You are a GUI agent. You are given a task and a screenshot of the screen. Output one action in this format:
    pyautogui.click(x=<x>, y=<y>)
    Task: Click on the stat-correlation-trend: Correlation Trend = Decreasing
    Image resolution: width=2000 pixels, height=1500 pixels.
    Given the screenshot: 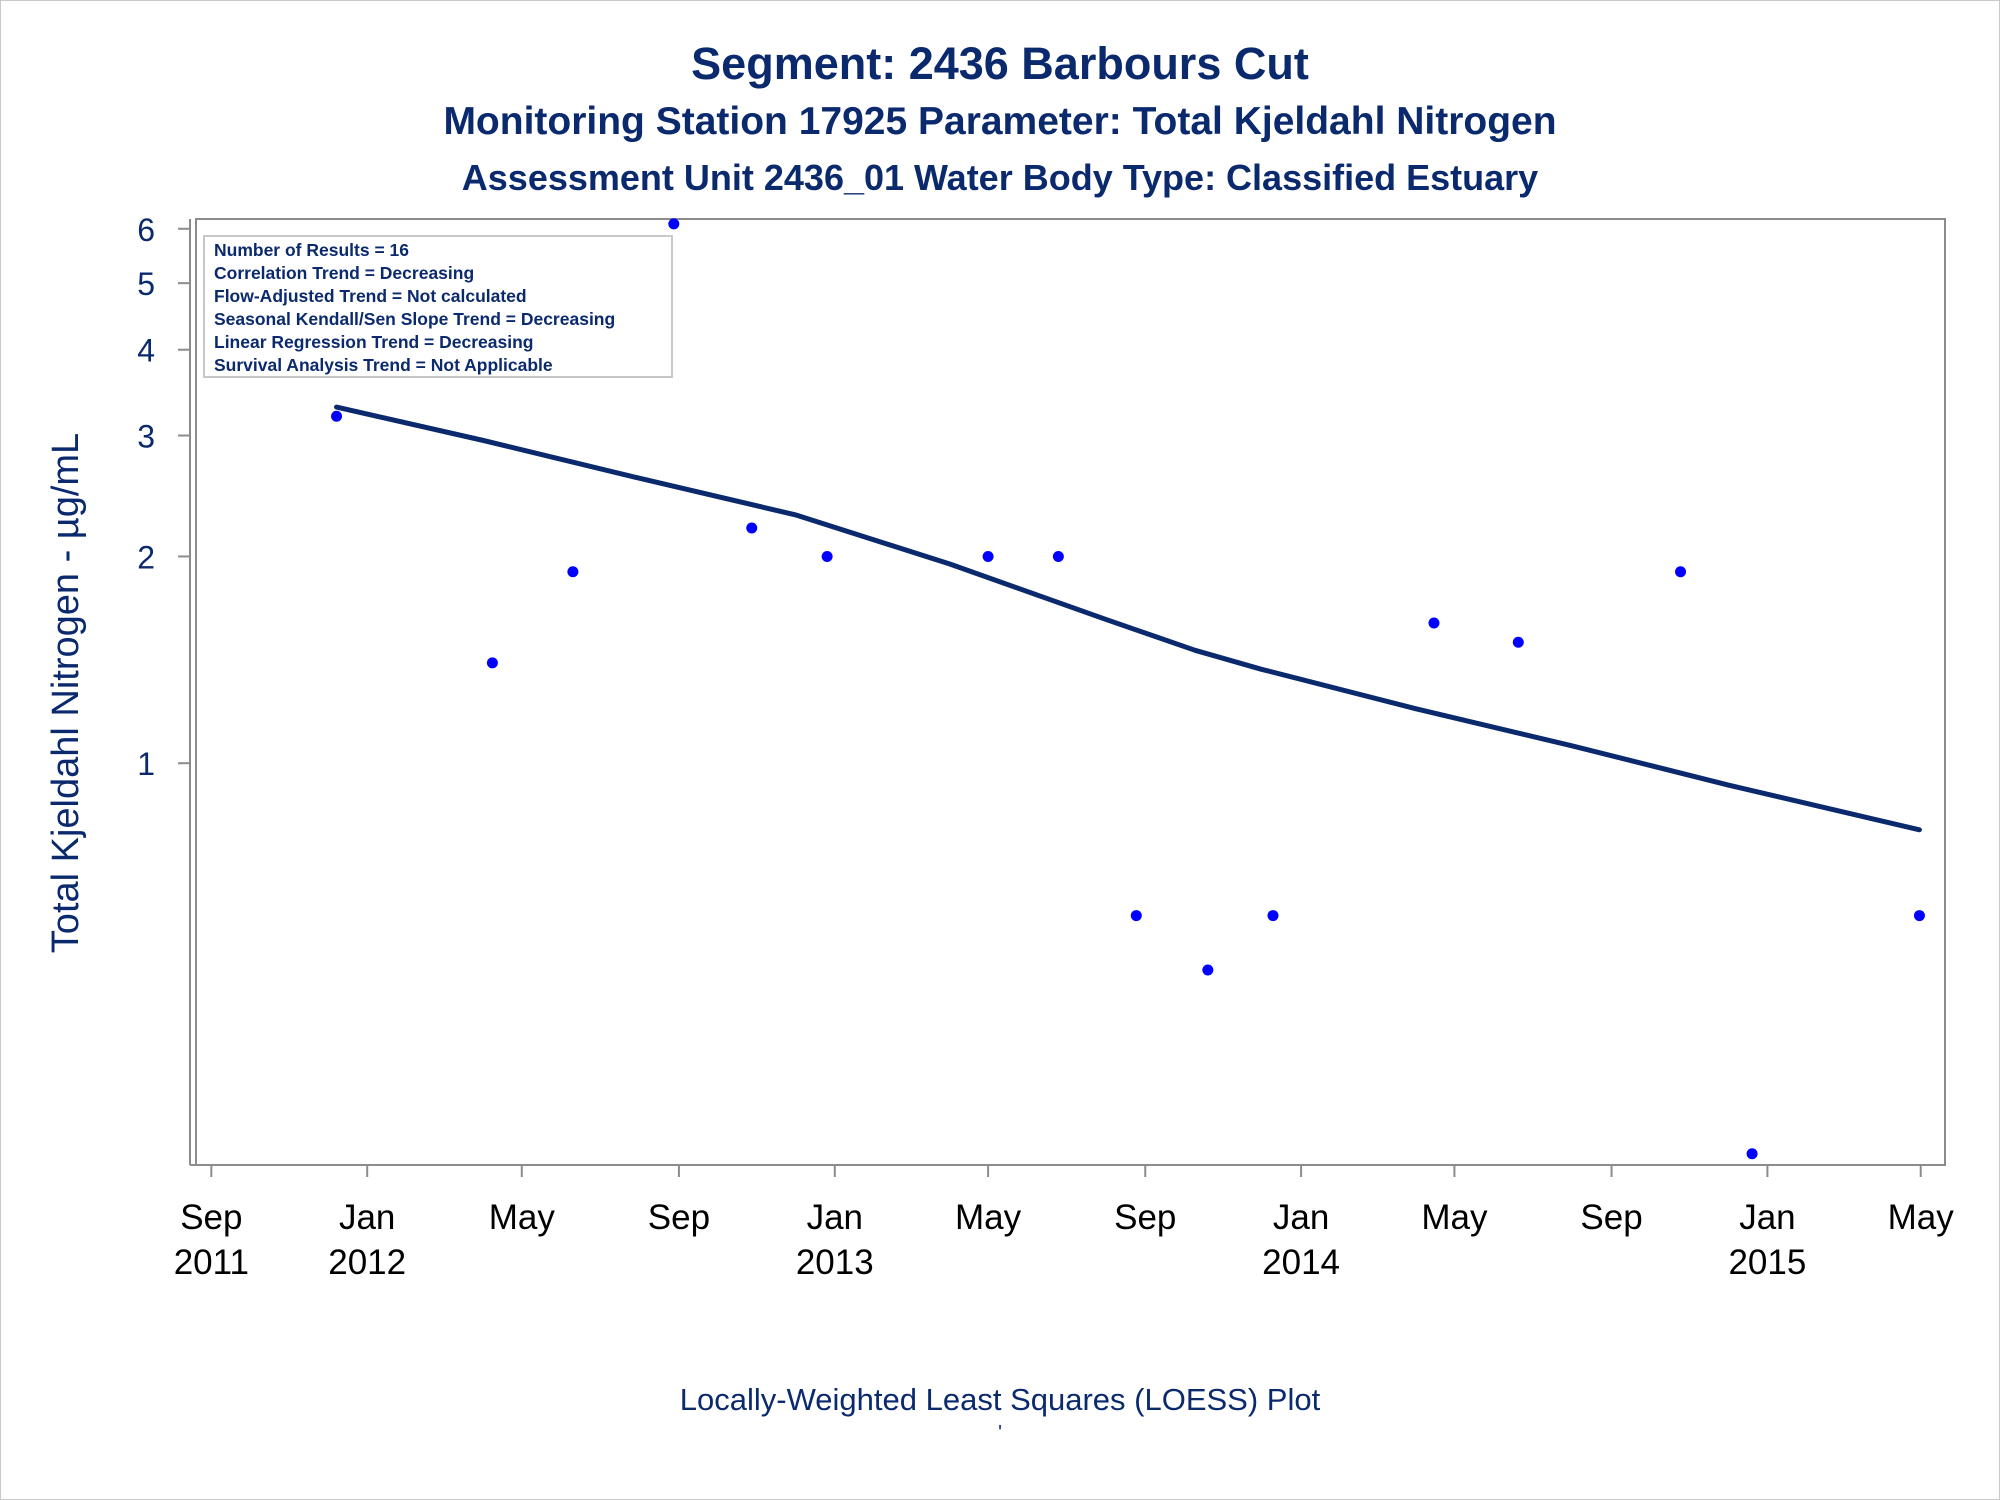 What is the action you would take?
    pyautogui.click(x=344, y=273)
    